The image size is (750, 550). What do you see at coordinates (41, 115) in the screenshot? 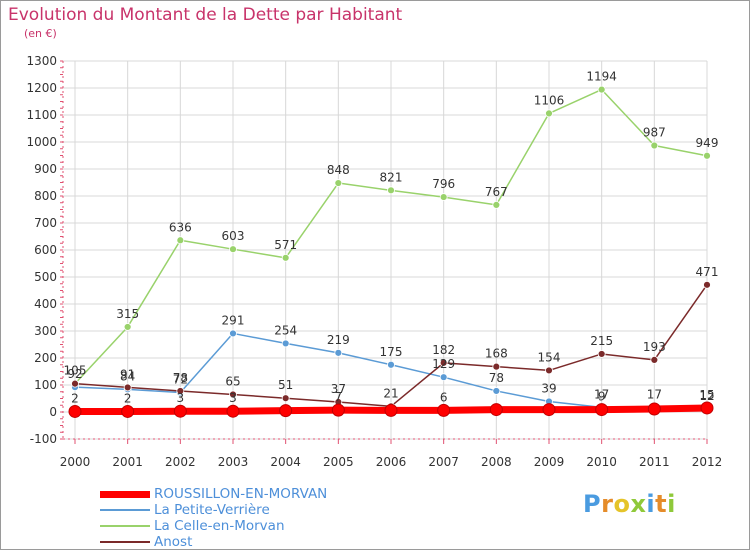
I see `y-tick-label: 1100` at bounding box center [41, 115].